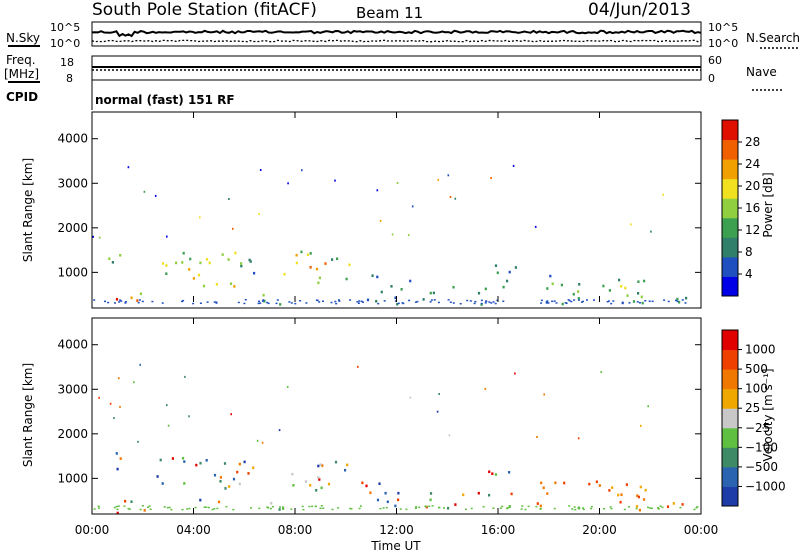 The image size is (800, 558). Describe the element at coordinates (761, 447) in the screenshot. I see `colorbar-tick-label: −100` at that location.